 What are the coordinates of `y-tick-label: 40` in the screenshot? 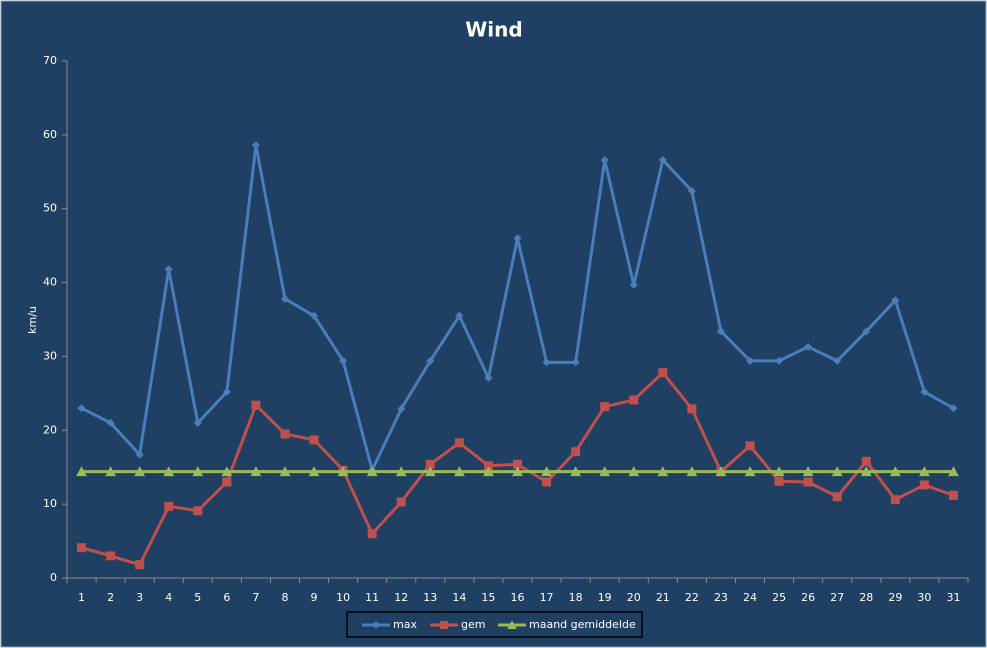 It's located at (50, 282).